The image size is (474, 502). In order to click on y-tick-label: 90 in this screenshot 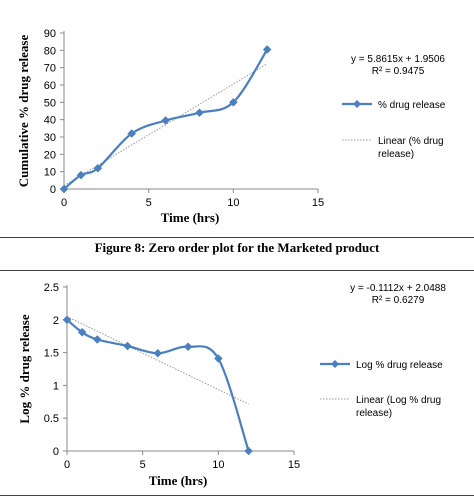, I will do `click(50, 34)`.